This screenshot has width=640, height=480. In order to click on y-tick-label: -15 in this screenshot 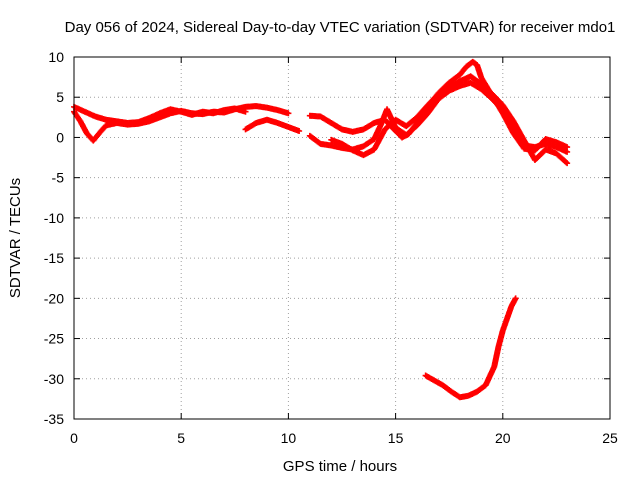, I will do `click(54, 258)`.